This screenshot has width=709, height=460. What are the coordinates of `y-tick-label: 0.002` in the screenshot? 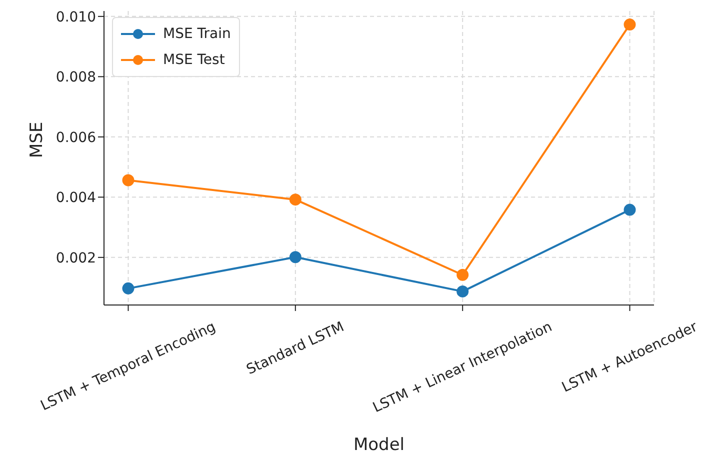 It's located at (76, 258).